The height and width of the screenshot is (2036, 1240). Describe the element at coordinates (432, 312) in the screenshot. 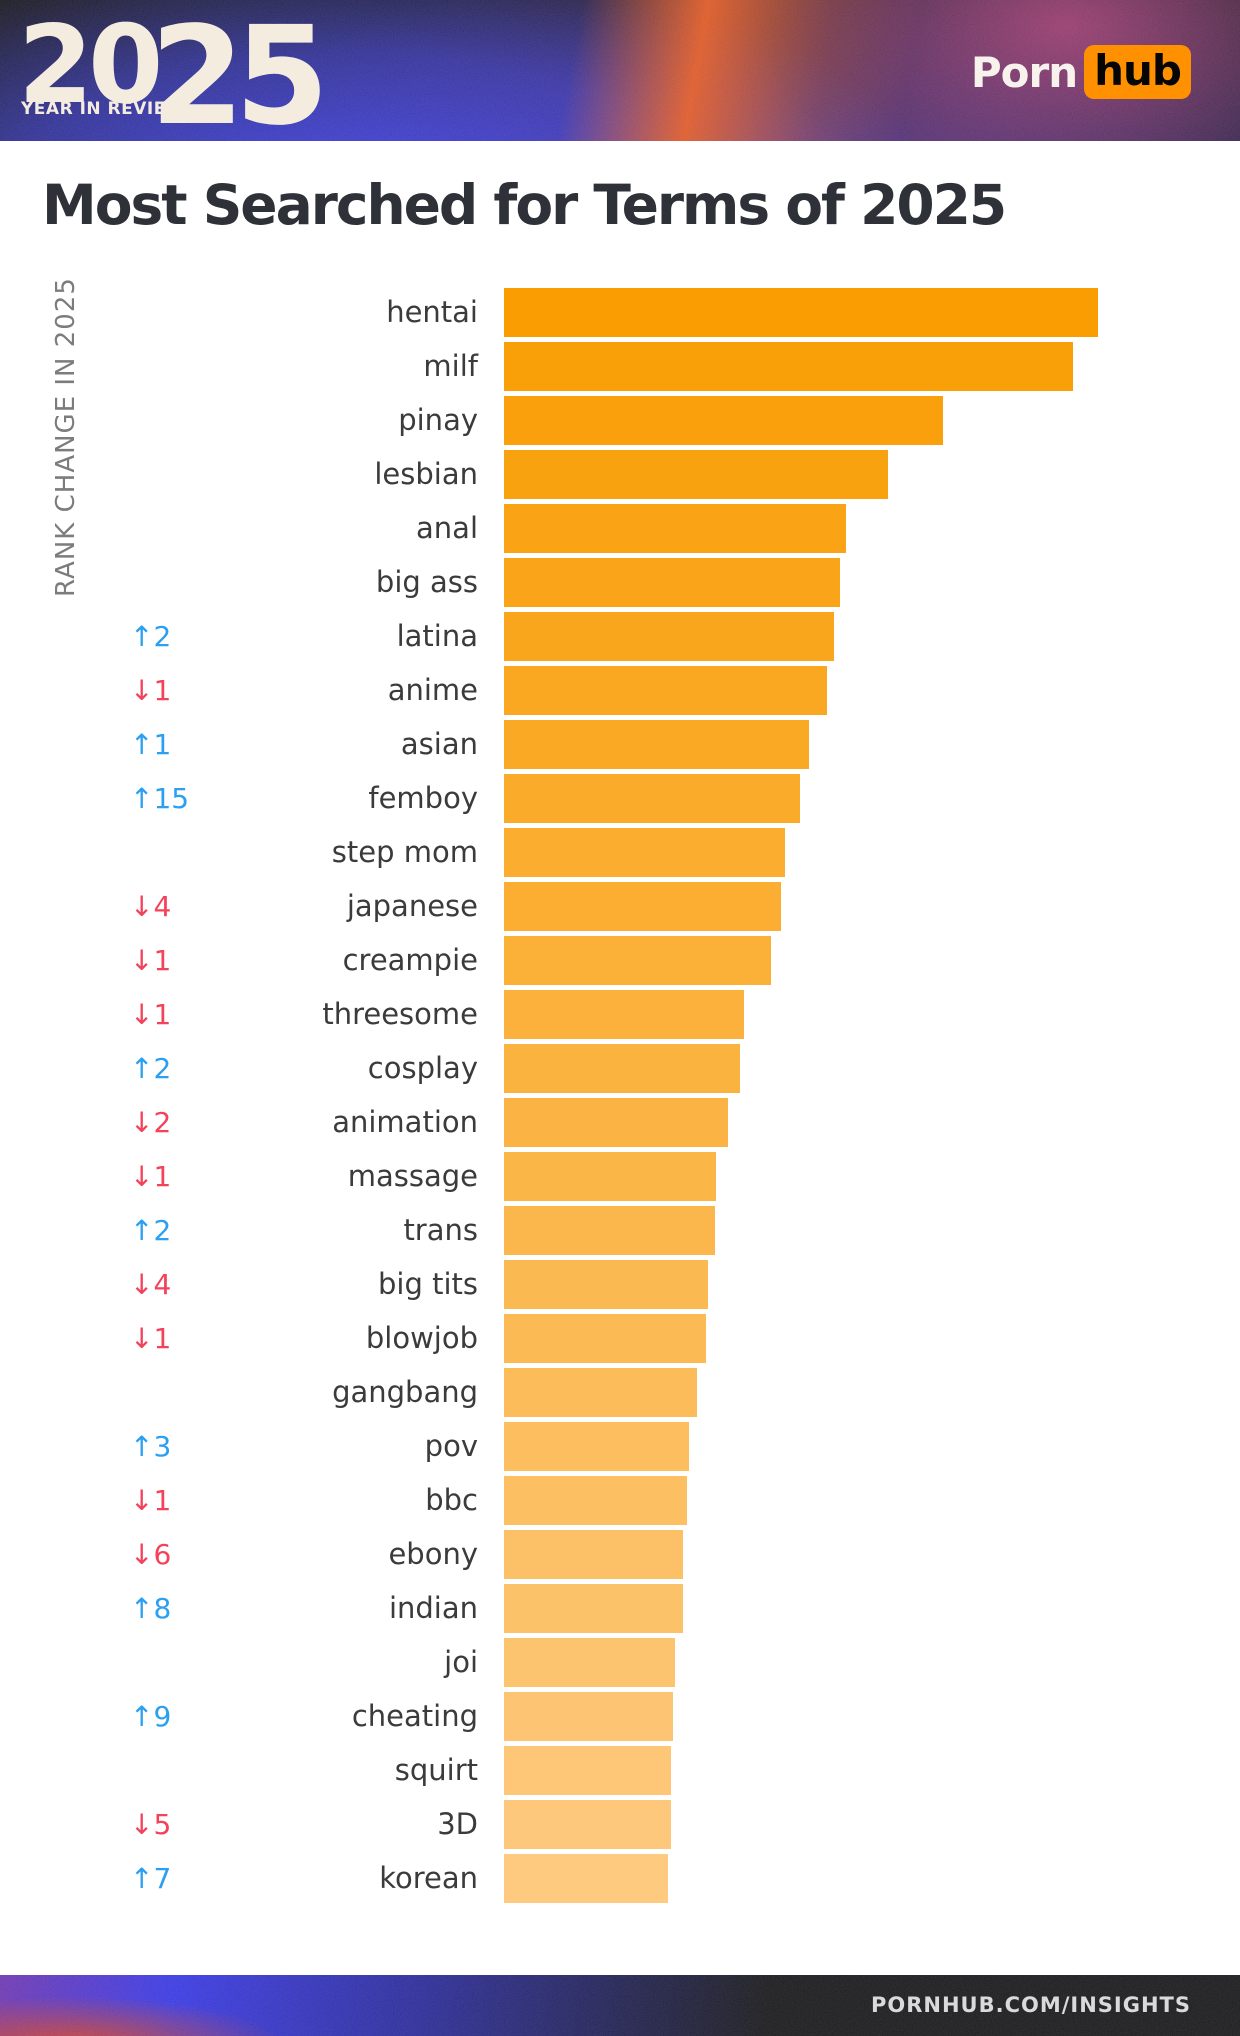

I see `term-label: hentai` at that location.